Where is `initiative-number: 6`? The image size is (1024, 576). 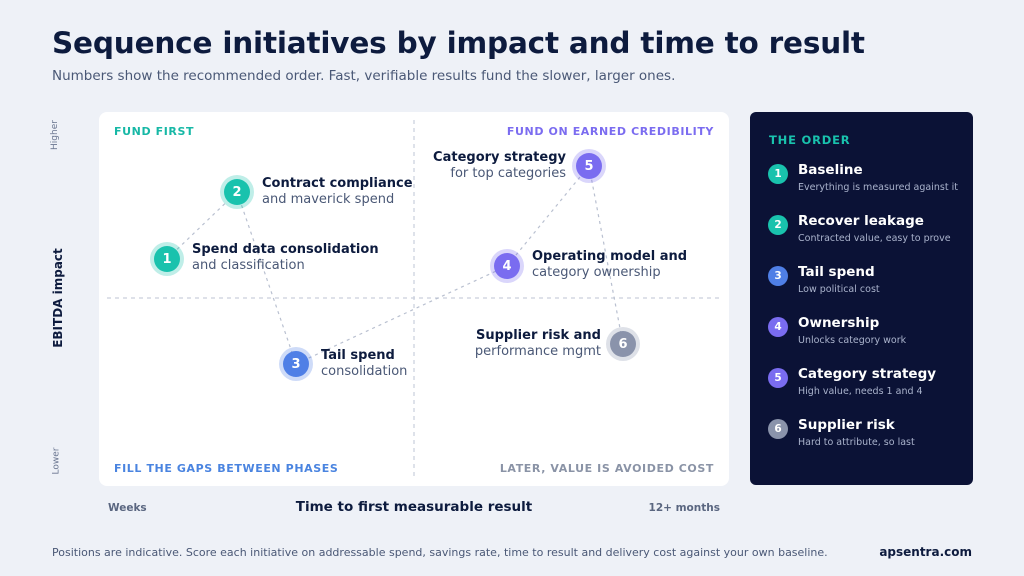
initiative-number: 6 is located at coordinates (623, 344).